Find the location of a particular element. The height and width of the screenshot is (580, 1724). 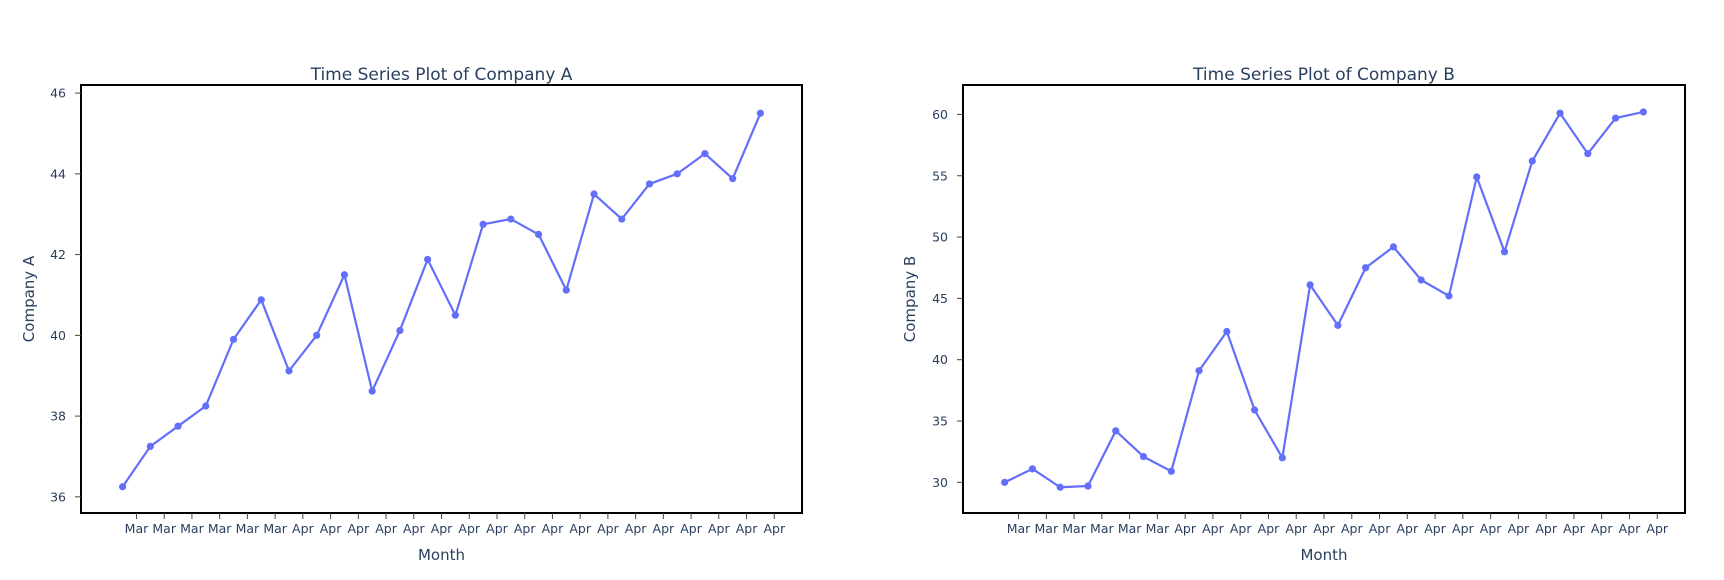

y-ticks-company-b: 30 35 40 45 50 55 60 is located at coordinates (947, 298).